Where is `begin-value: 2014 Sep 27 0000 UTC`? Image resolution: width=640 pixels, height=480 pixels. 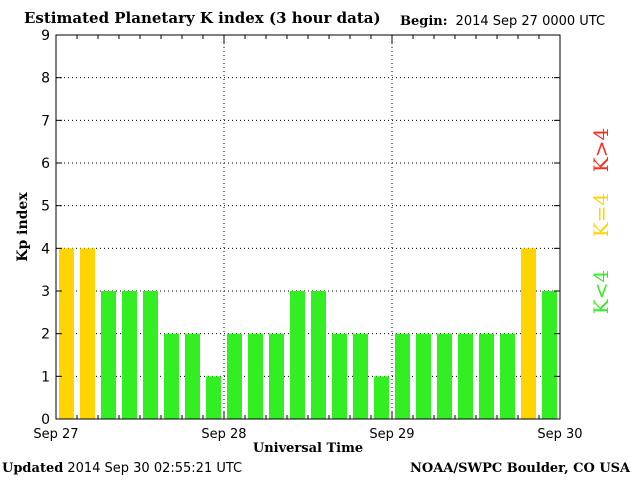
begin-value: 2014 Sep 27 0000 UTC is located at coordinates (530, 21).